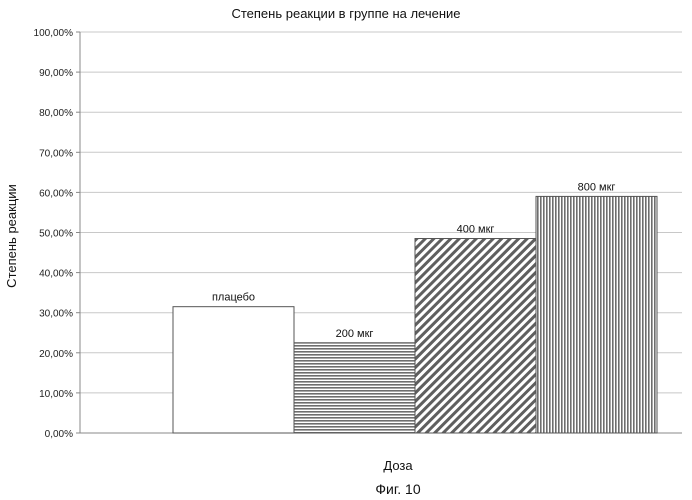  I want to click on y-tick-label: 30,00%, so click(56, 314).